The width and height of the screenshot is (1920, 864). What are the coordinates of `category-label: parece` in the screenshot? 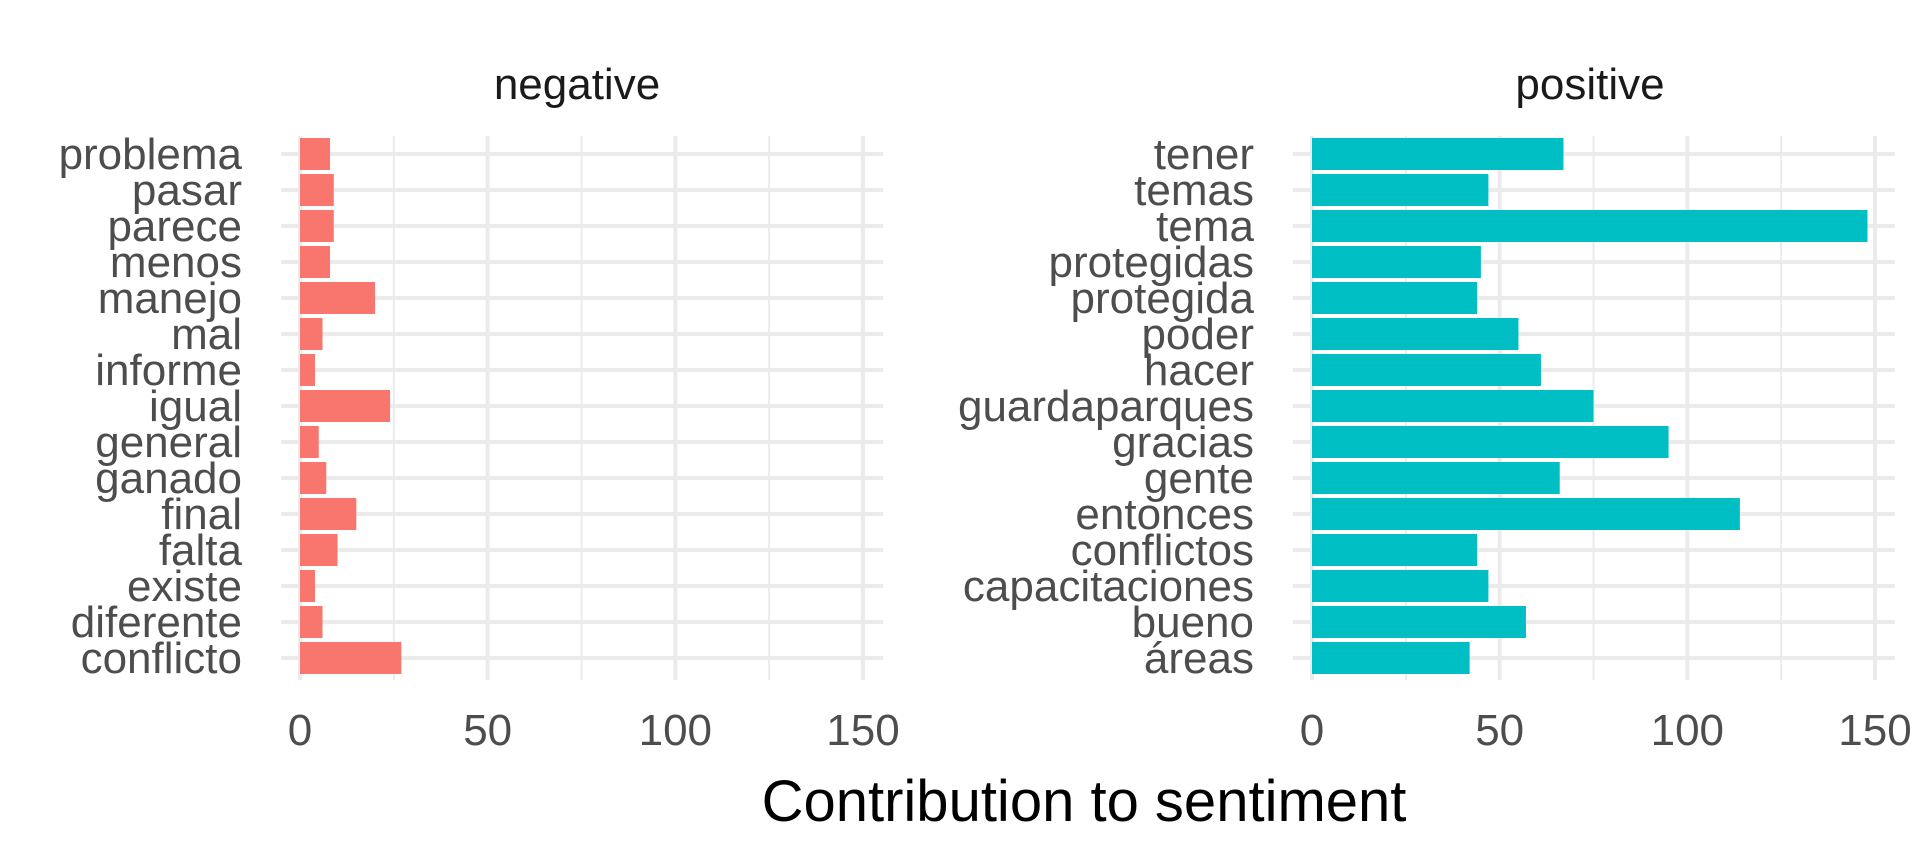 It's located at (174, 226).